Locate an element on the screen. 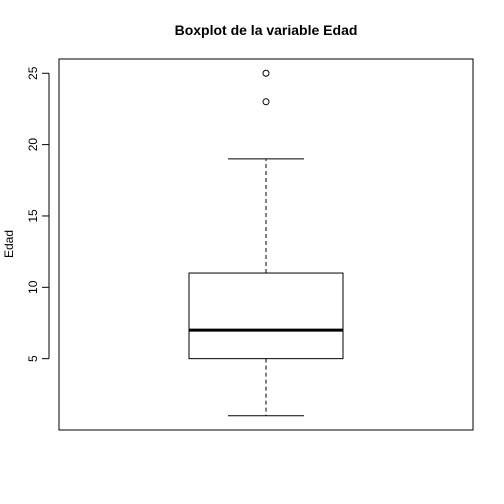 The image size is (504, 504). y-tick-label: 15 is located at coordinates (33, 216).